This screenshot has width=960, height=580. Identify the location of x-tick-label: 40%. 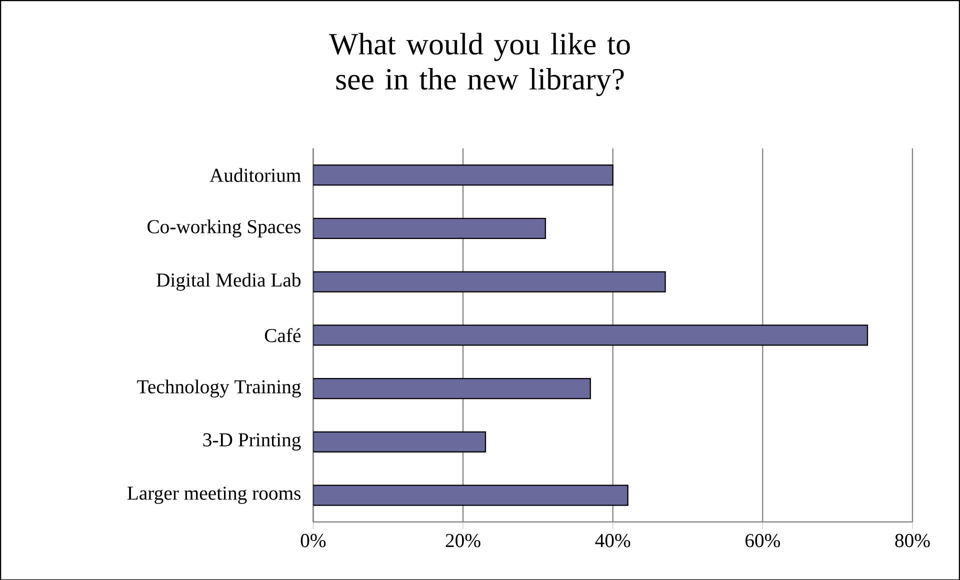
(612, 541).